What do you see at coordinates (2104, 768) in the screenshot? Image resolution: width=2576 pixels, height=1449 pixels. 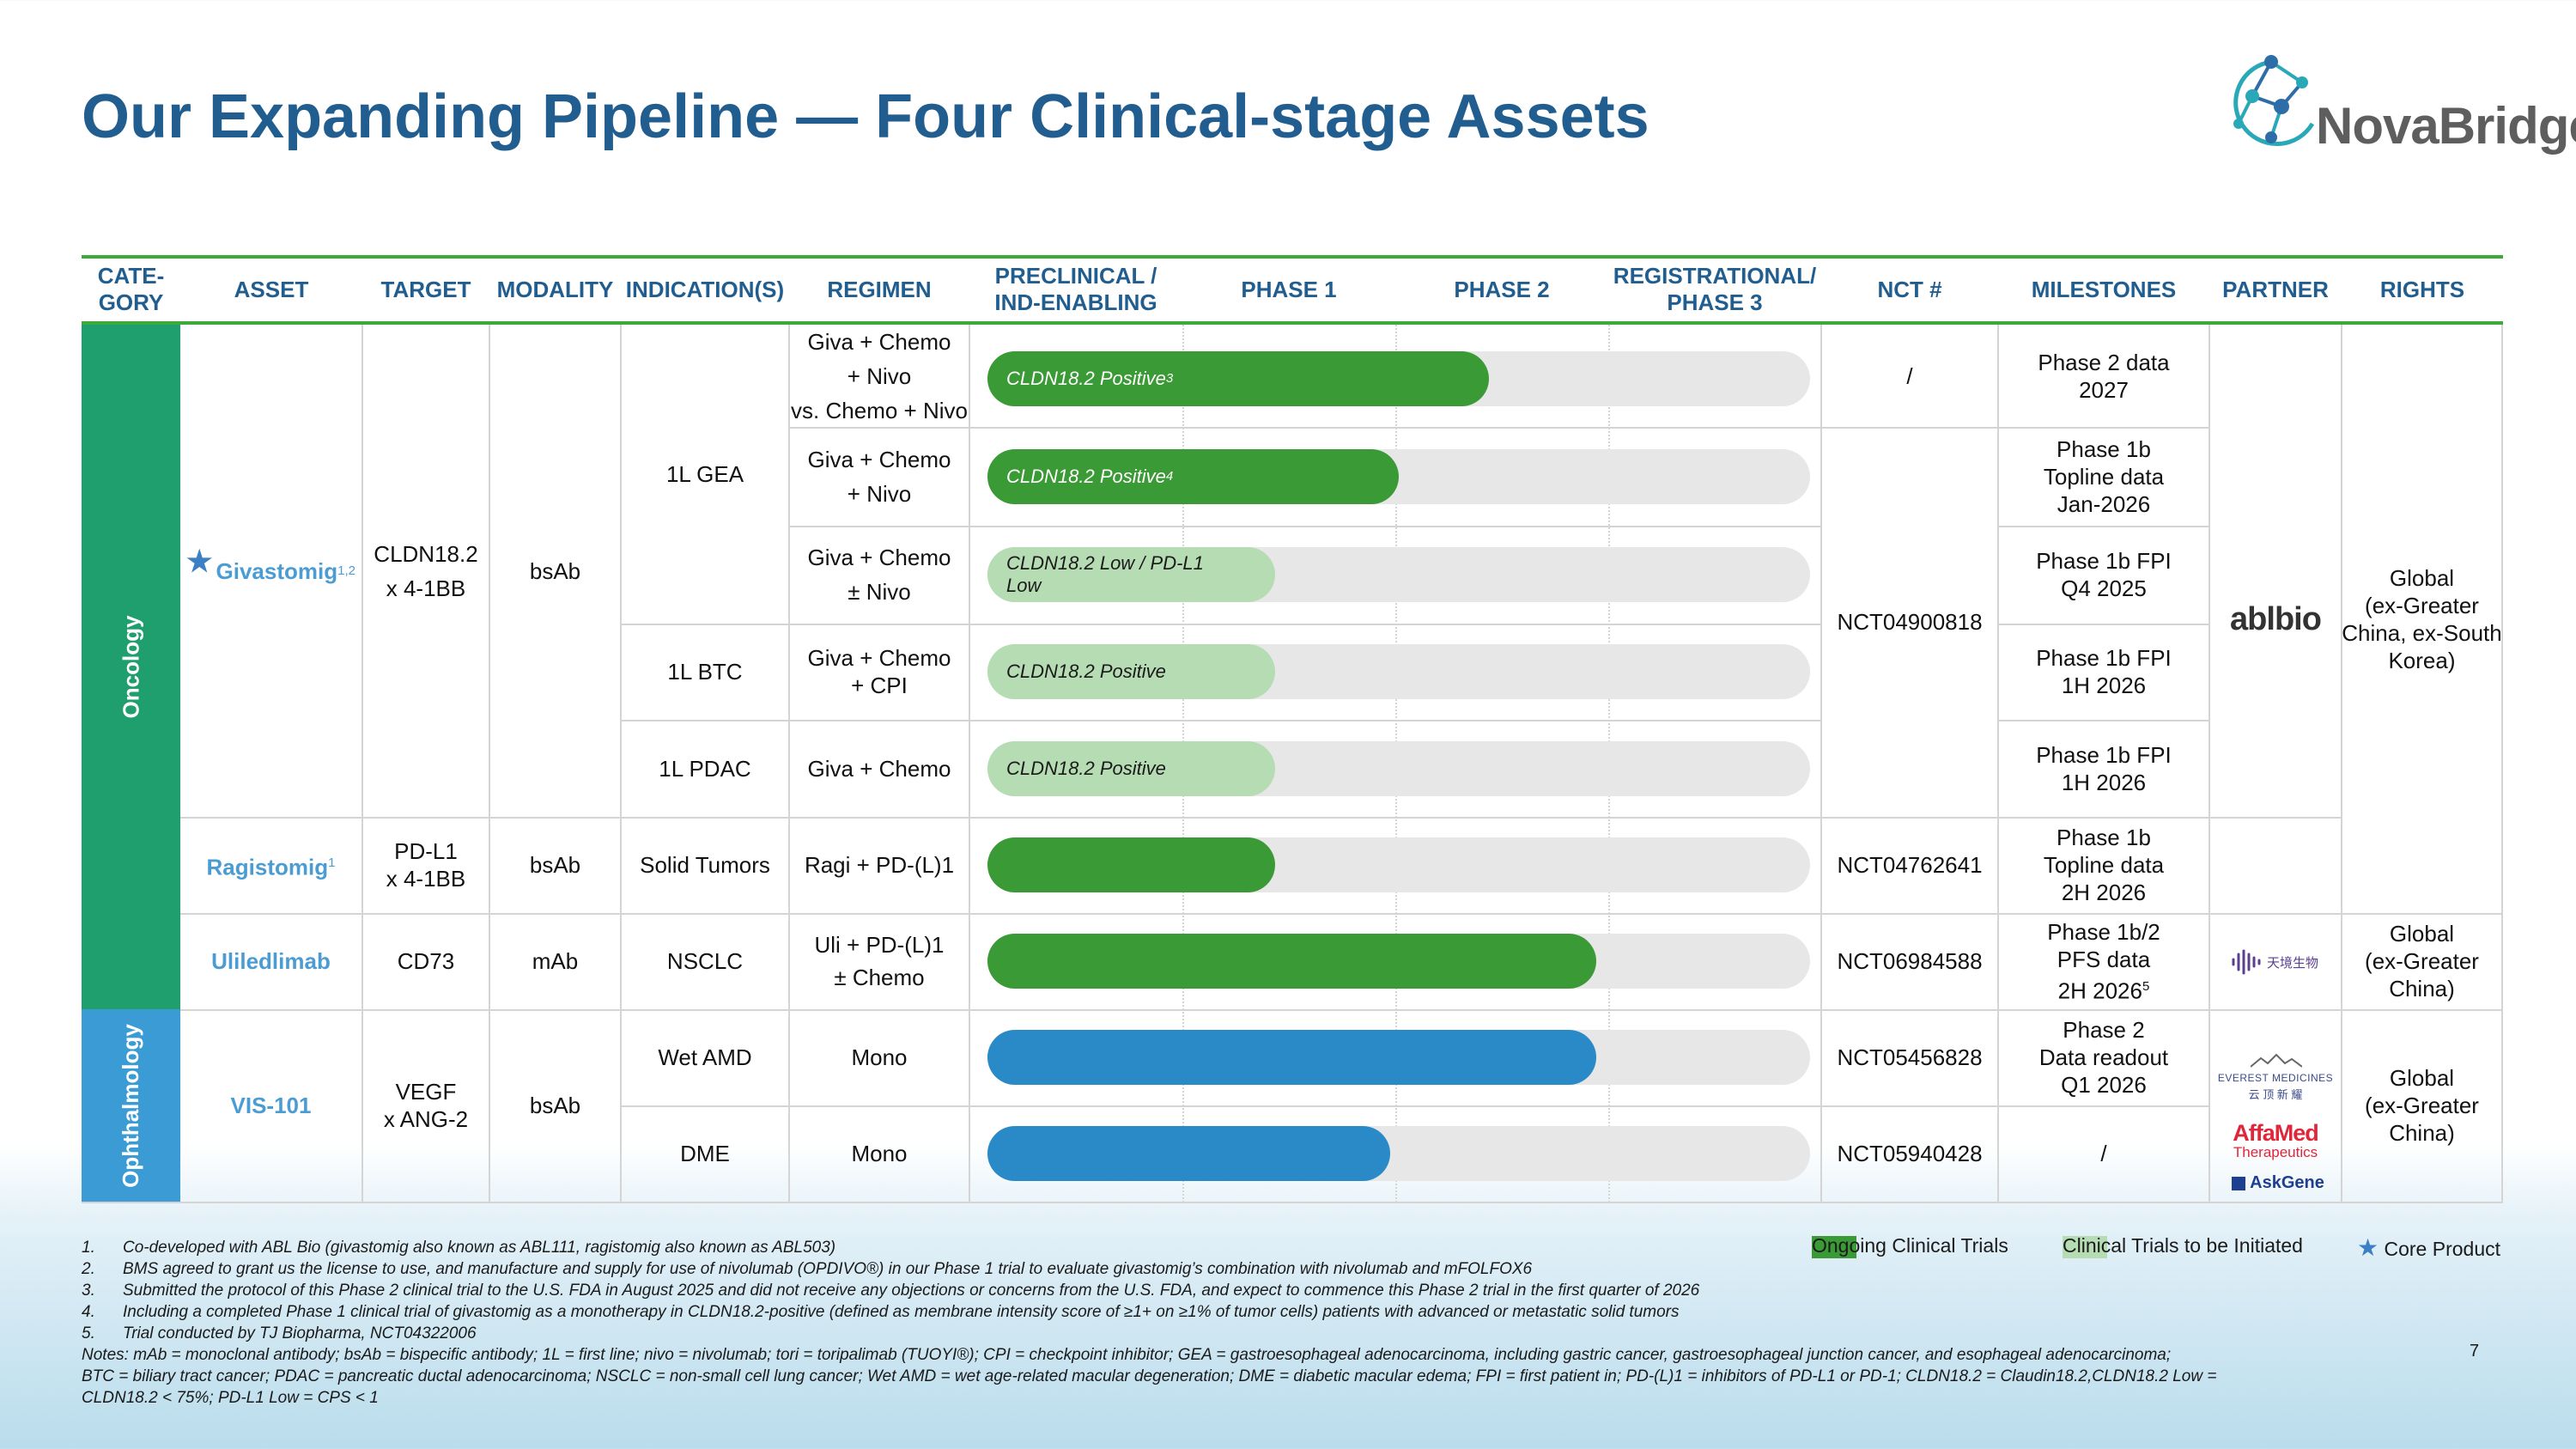 I see `milestone-giva-5: Phase 1b FPI 1H 2026` at bounding box center [2104, 768].